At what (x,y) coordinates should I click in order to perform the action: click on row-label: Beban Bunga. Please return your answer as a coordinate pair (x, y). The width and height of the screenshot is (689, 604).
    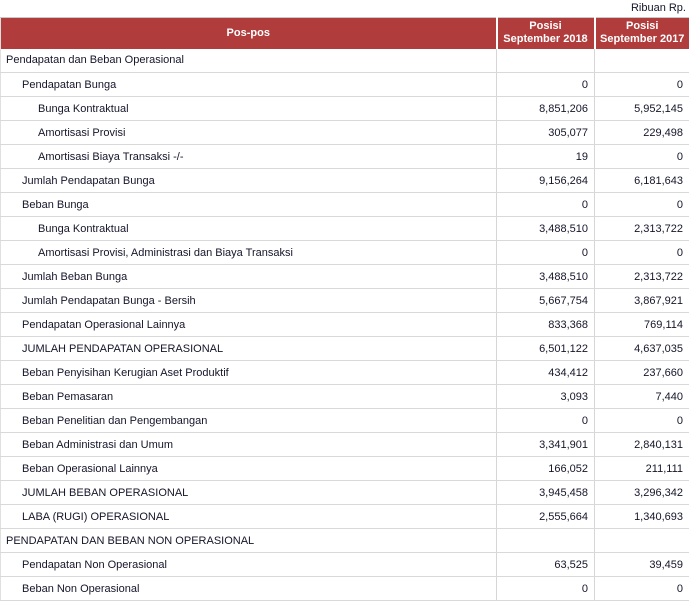
    Looking at the image, I should click on (248, 204).